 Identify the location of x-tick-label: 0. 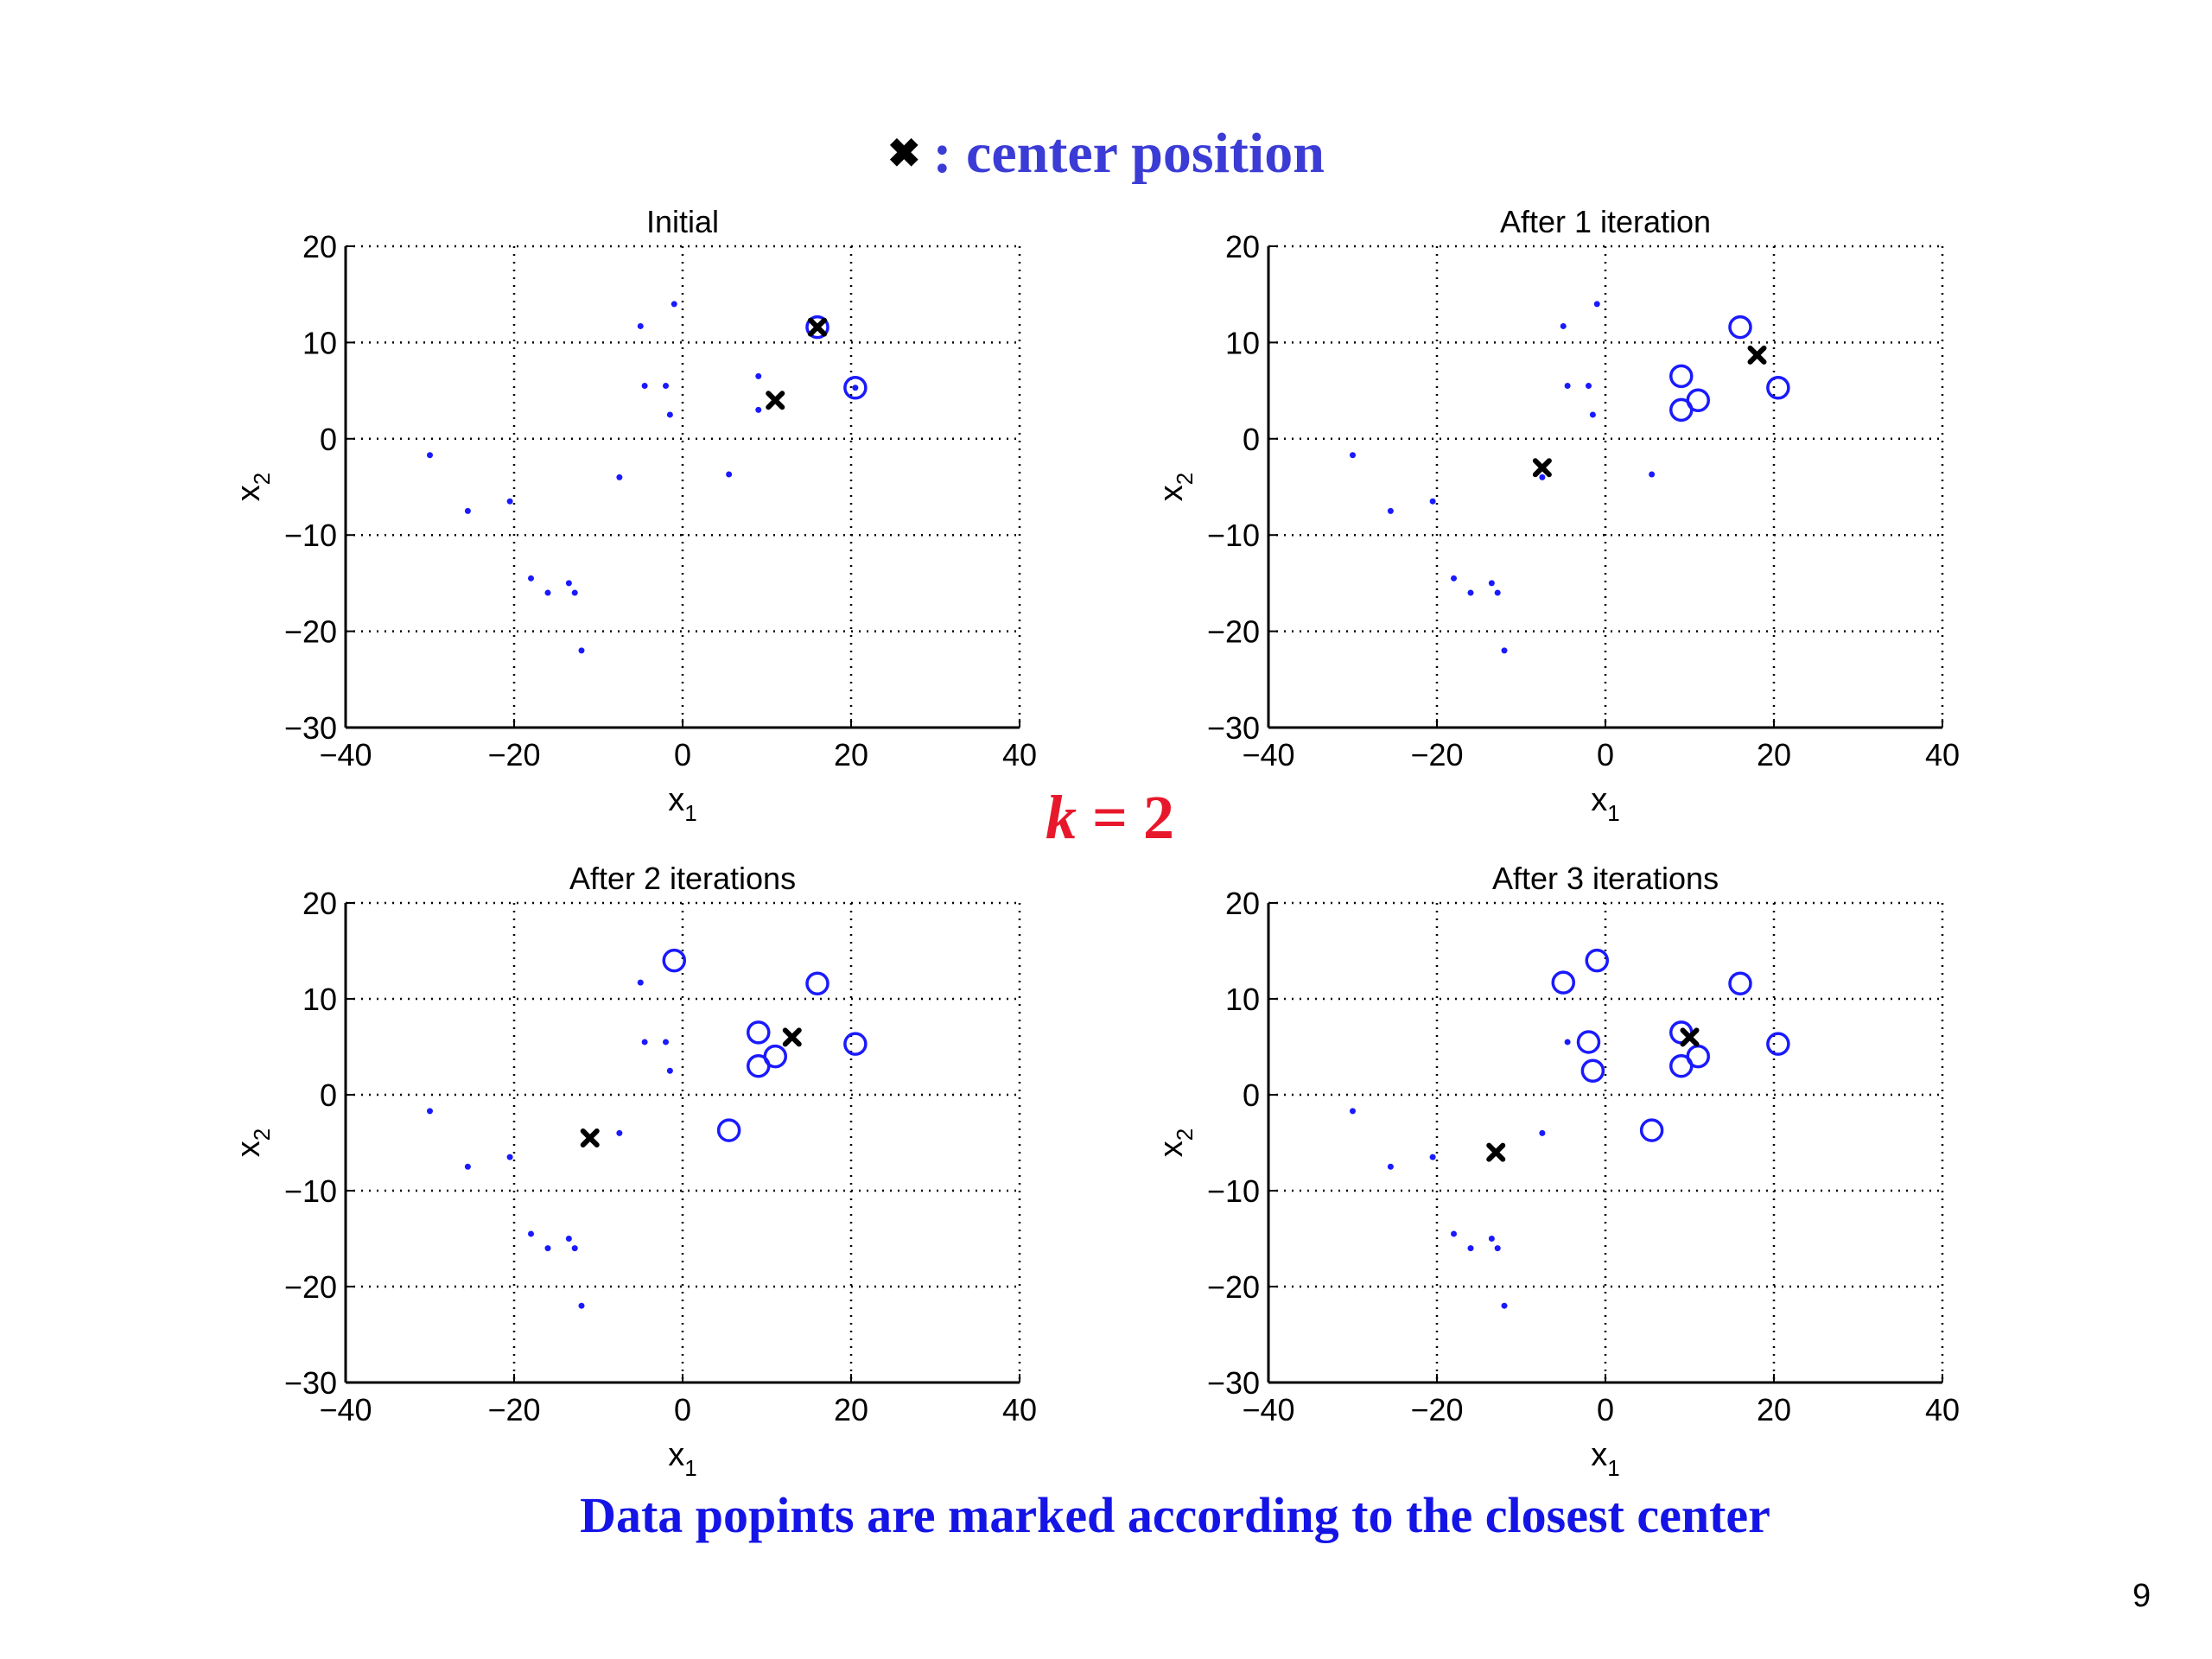
(1605, 754).